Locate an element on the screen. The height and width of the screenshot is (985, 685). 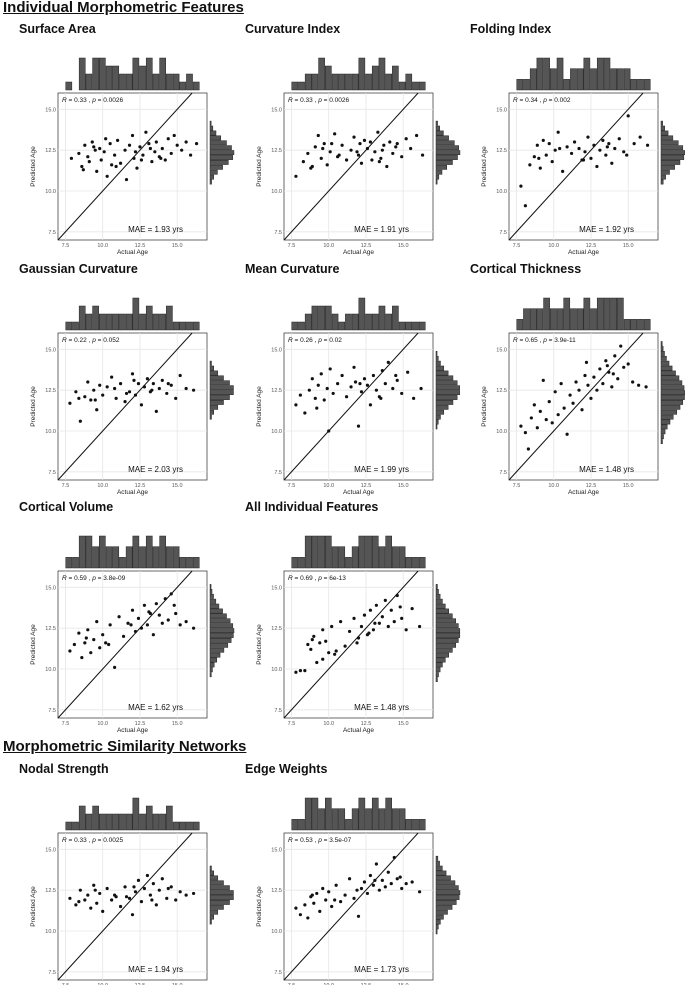
stat-p: = 6e-13 is located at coordinates (334, 578).